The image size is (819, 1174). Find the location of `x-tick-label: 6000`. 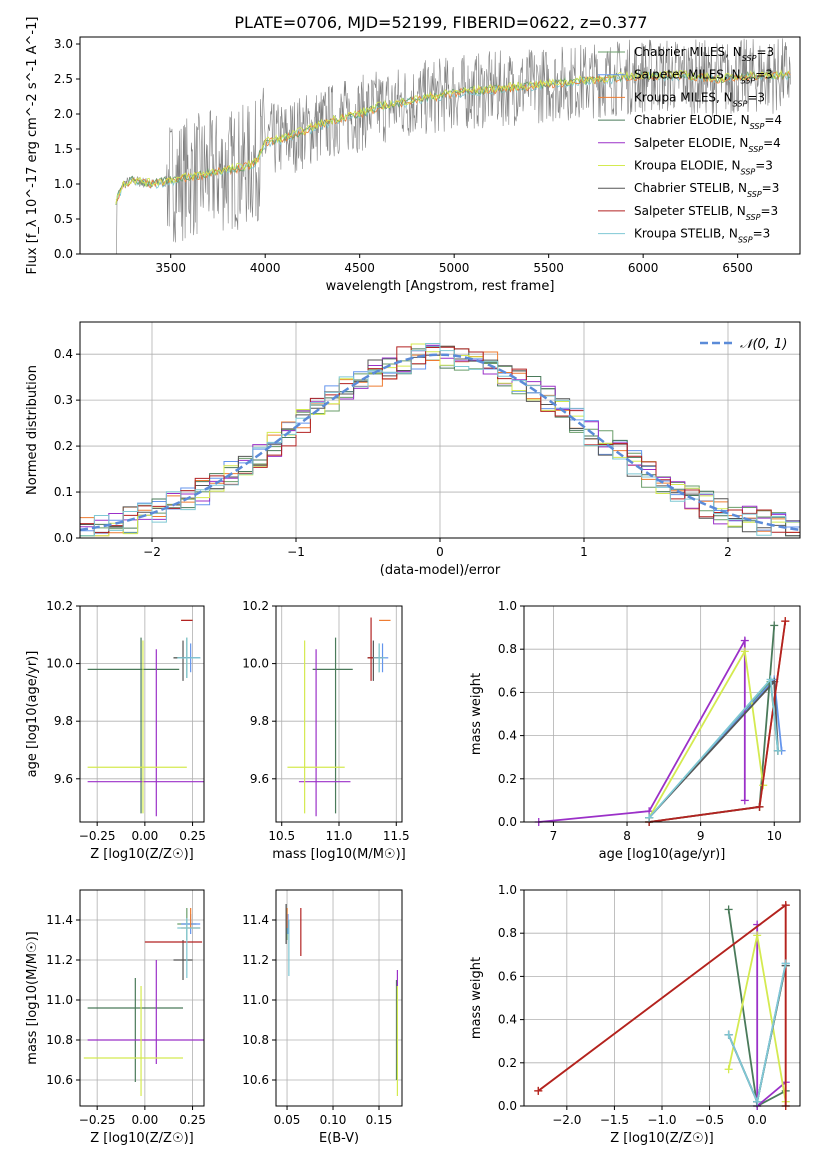

x-tick-label: 6000 is located at coordinates (643, 268).